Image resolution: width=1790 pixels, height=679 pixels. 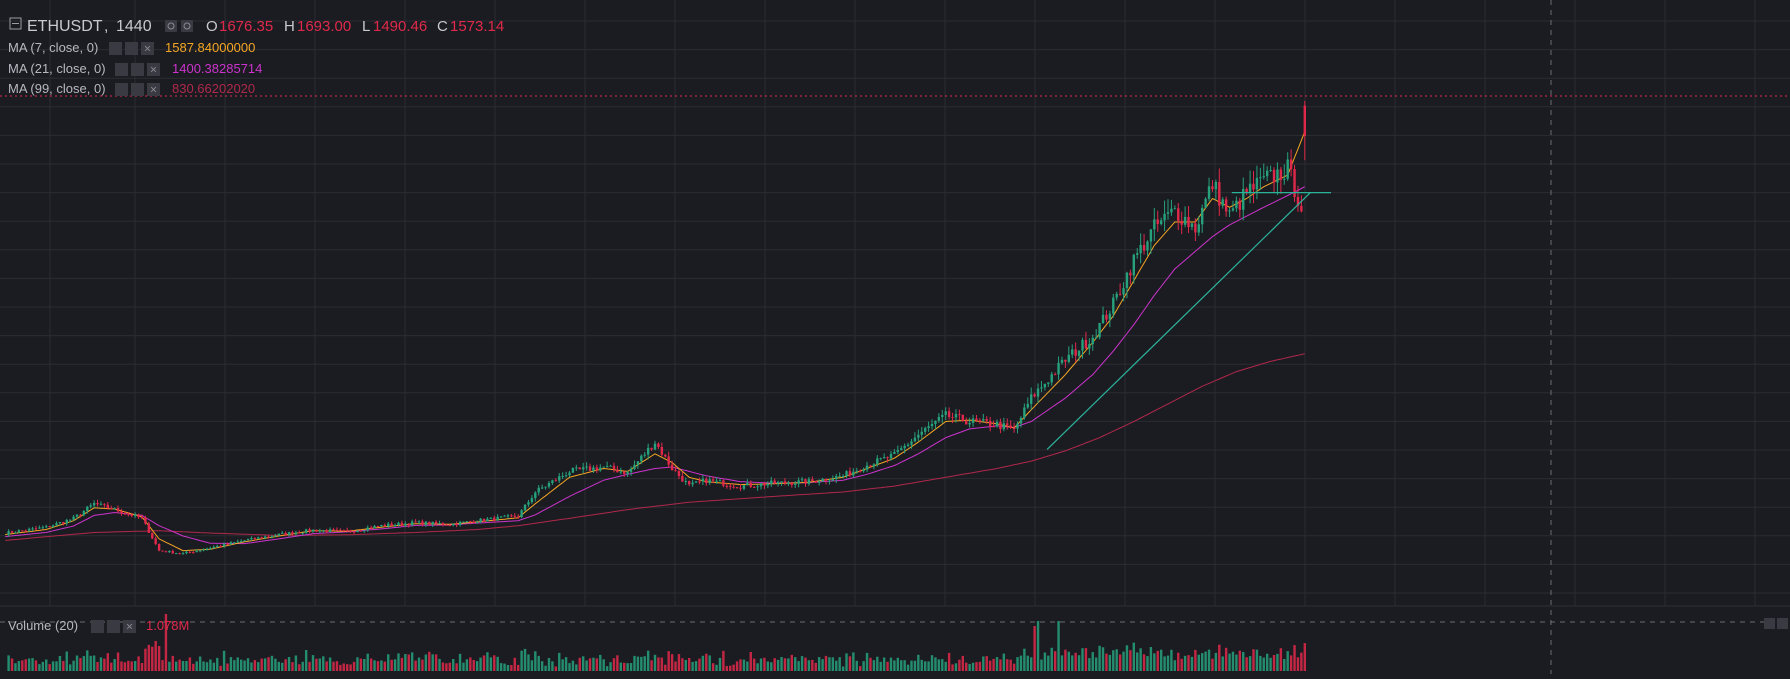 I want to click on ma21-close-glyph: ×, so click(x=153, y=70).